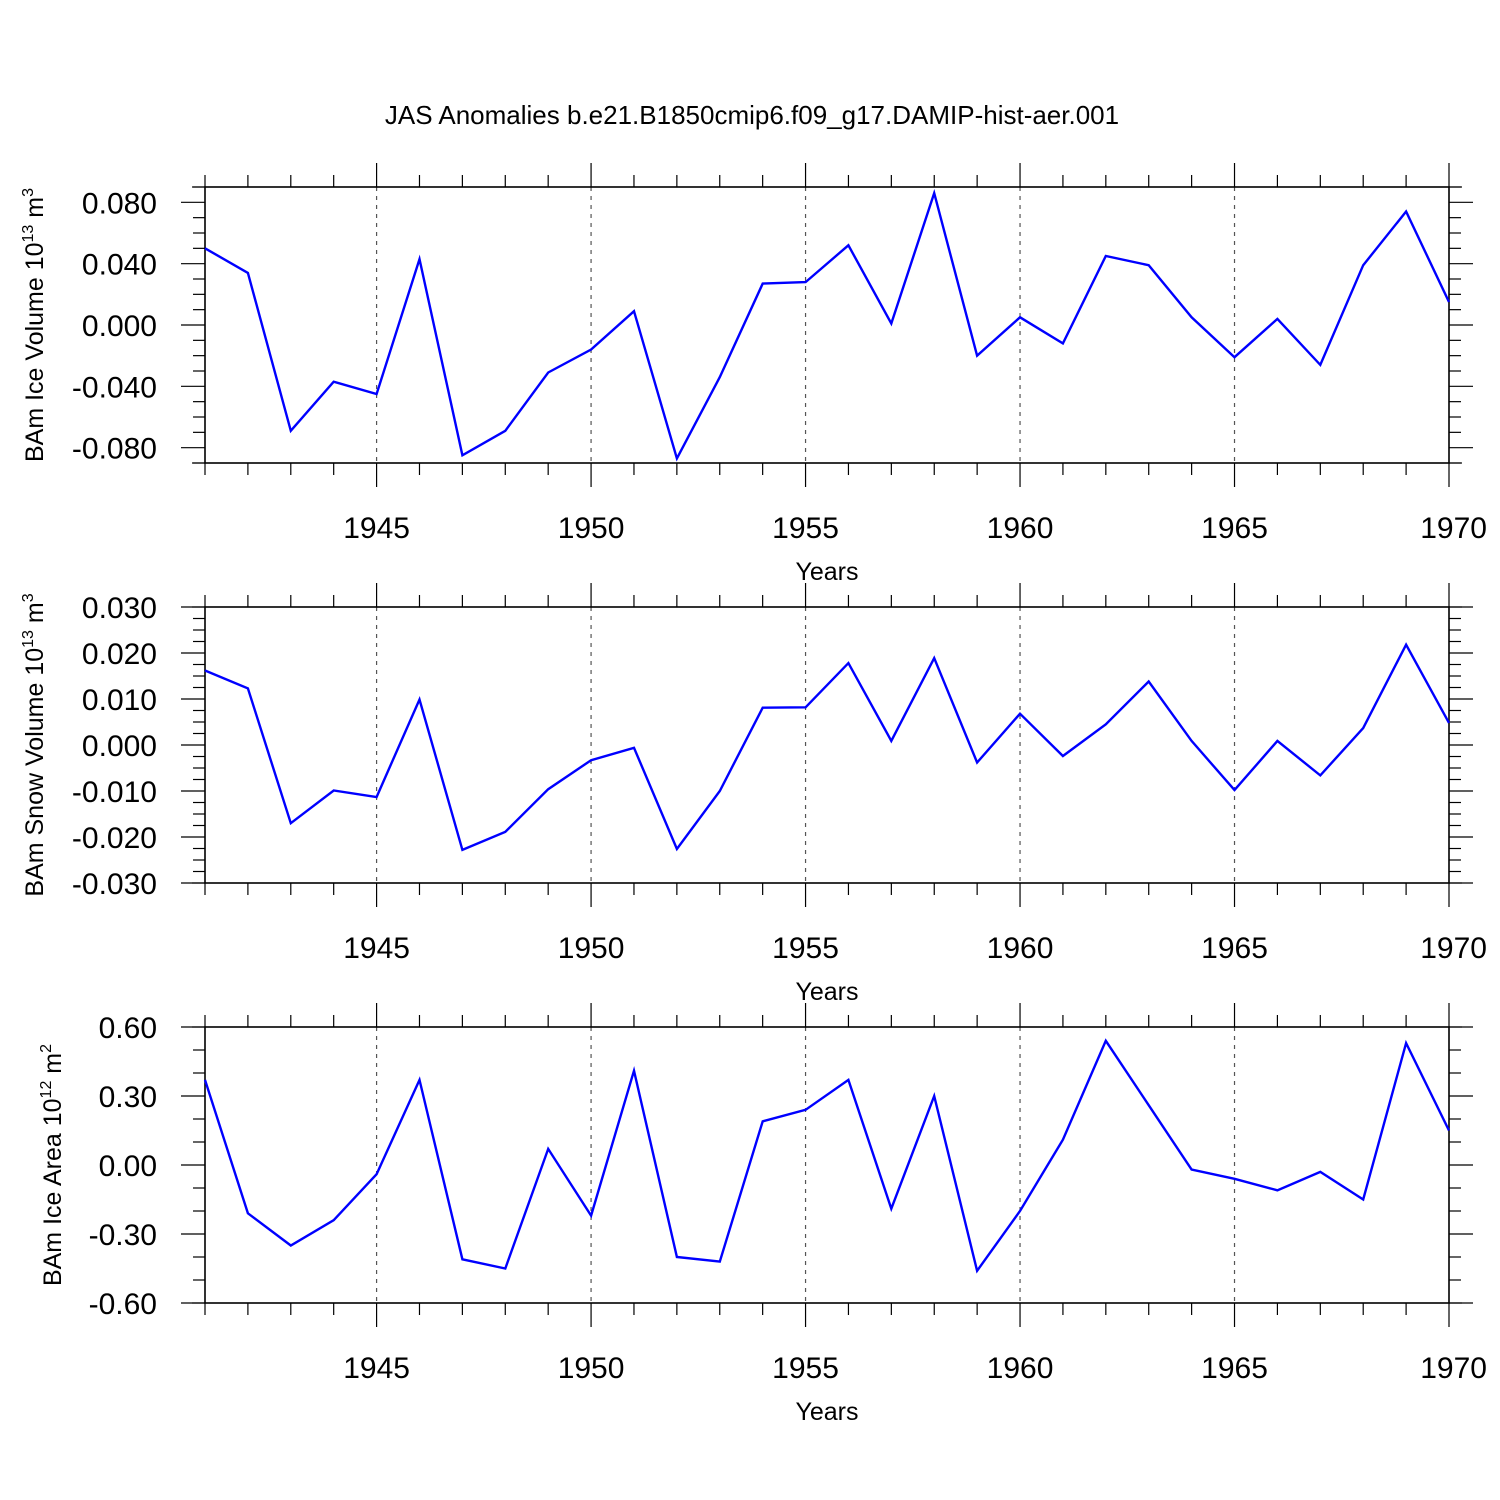 Image resolution: width=1500 pixels, height=1500 pixels. I want to click on y-tick-label: 0.00, so click(128, 1166).